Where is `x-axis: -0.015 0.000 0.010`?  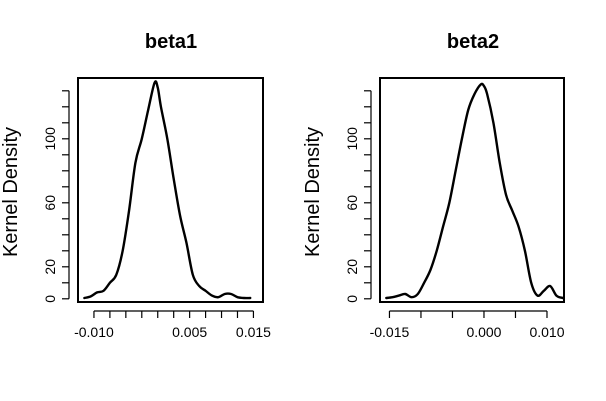
x-axis: -0.015 0.000 0.010 is located at coordinates (467, 325).